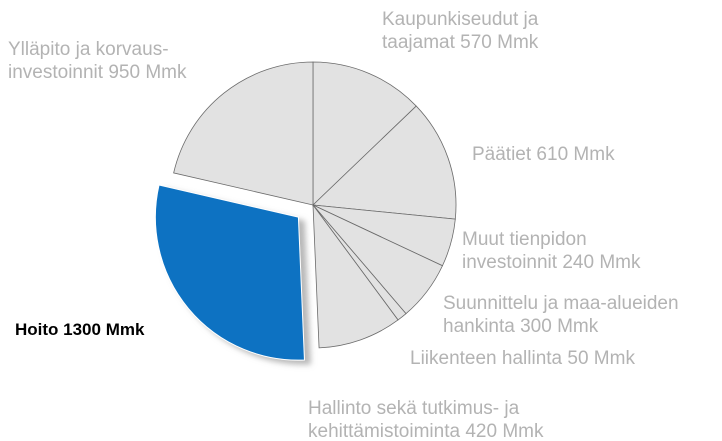 This screenshot has height=441, width=722. I want to click on slice-label: Hoito 1300 Mmk, so click(80, 329).